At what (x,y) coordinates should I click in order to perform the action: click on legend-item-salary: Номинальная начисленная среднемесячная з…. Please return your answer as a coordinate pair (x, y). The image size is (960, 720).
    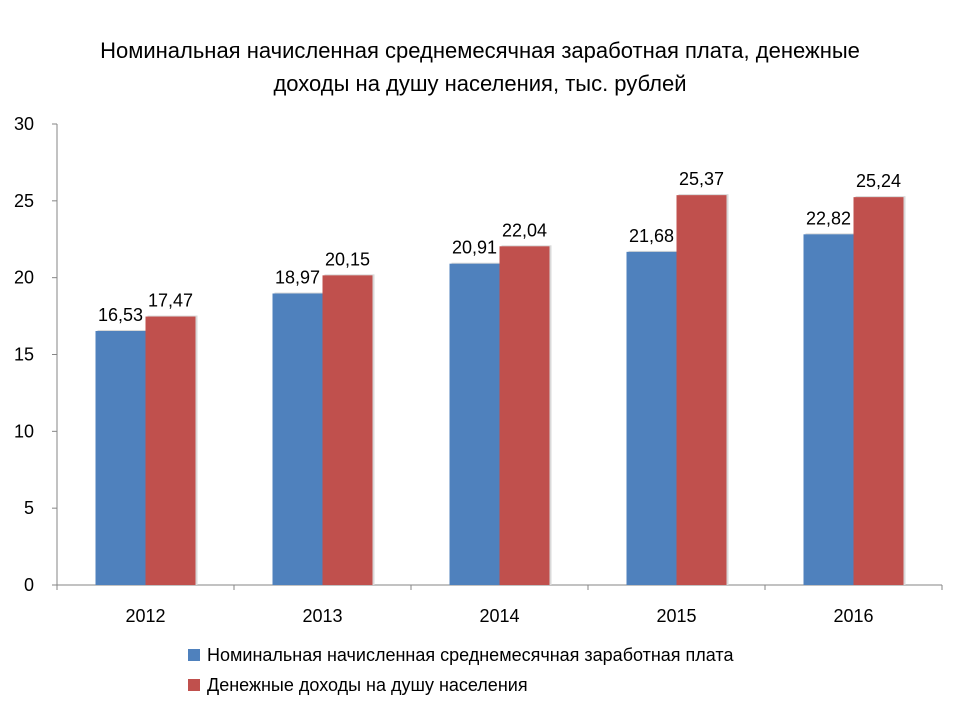
    Looking at the image, I should click on (460, 655).